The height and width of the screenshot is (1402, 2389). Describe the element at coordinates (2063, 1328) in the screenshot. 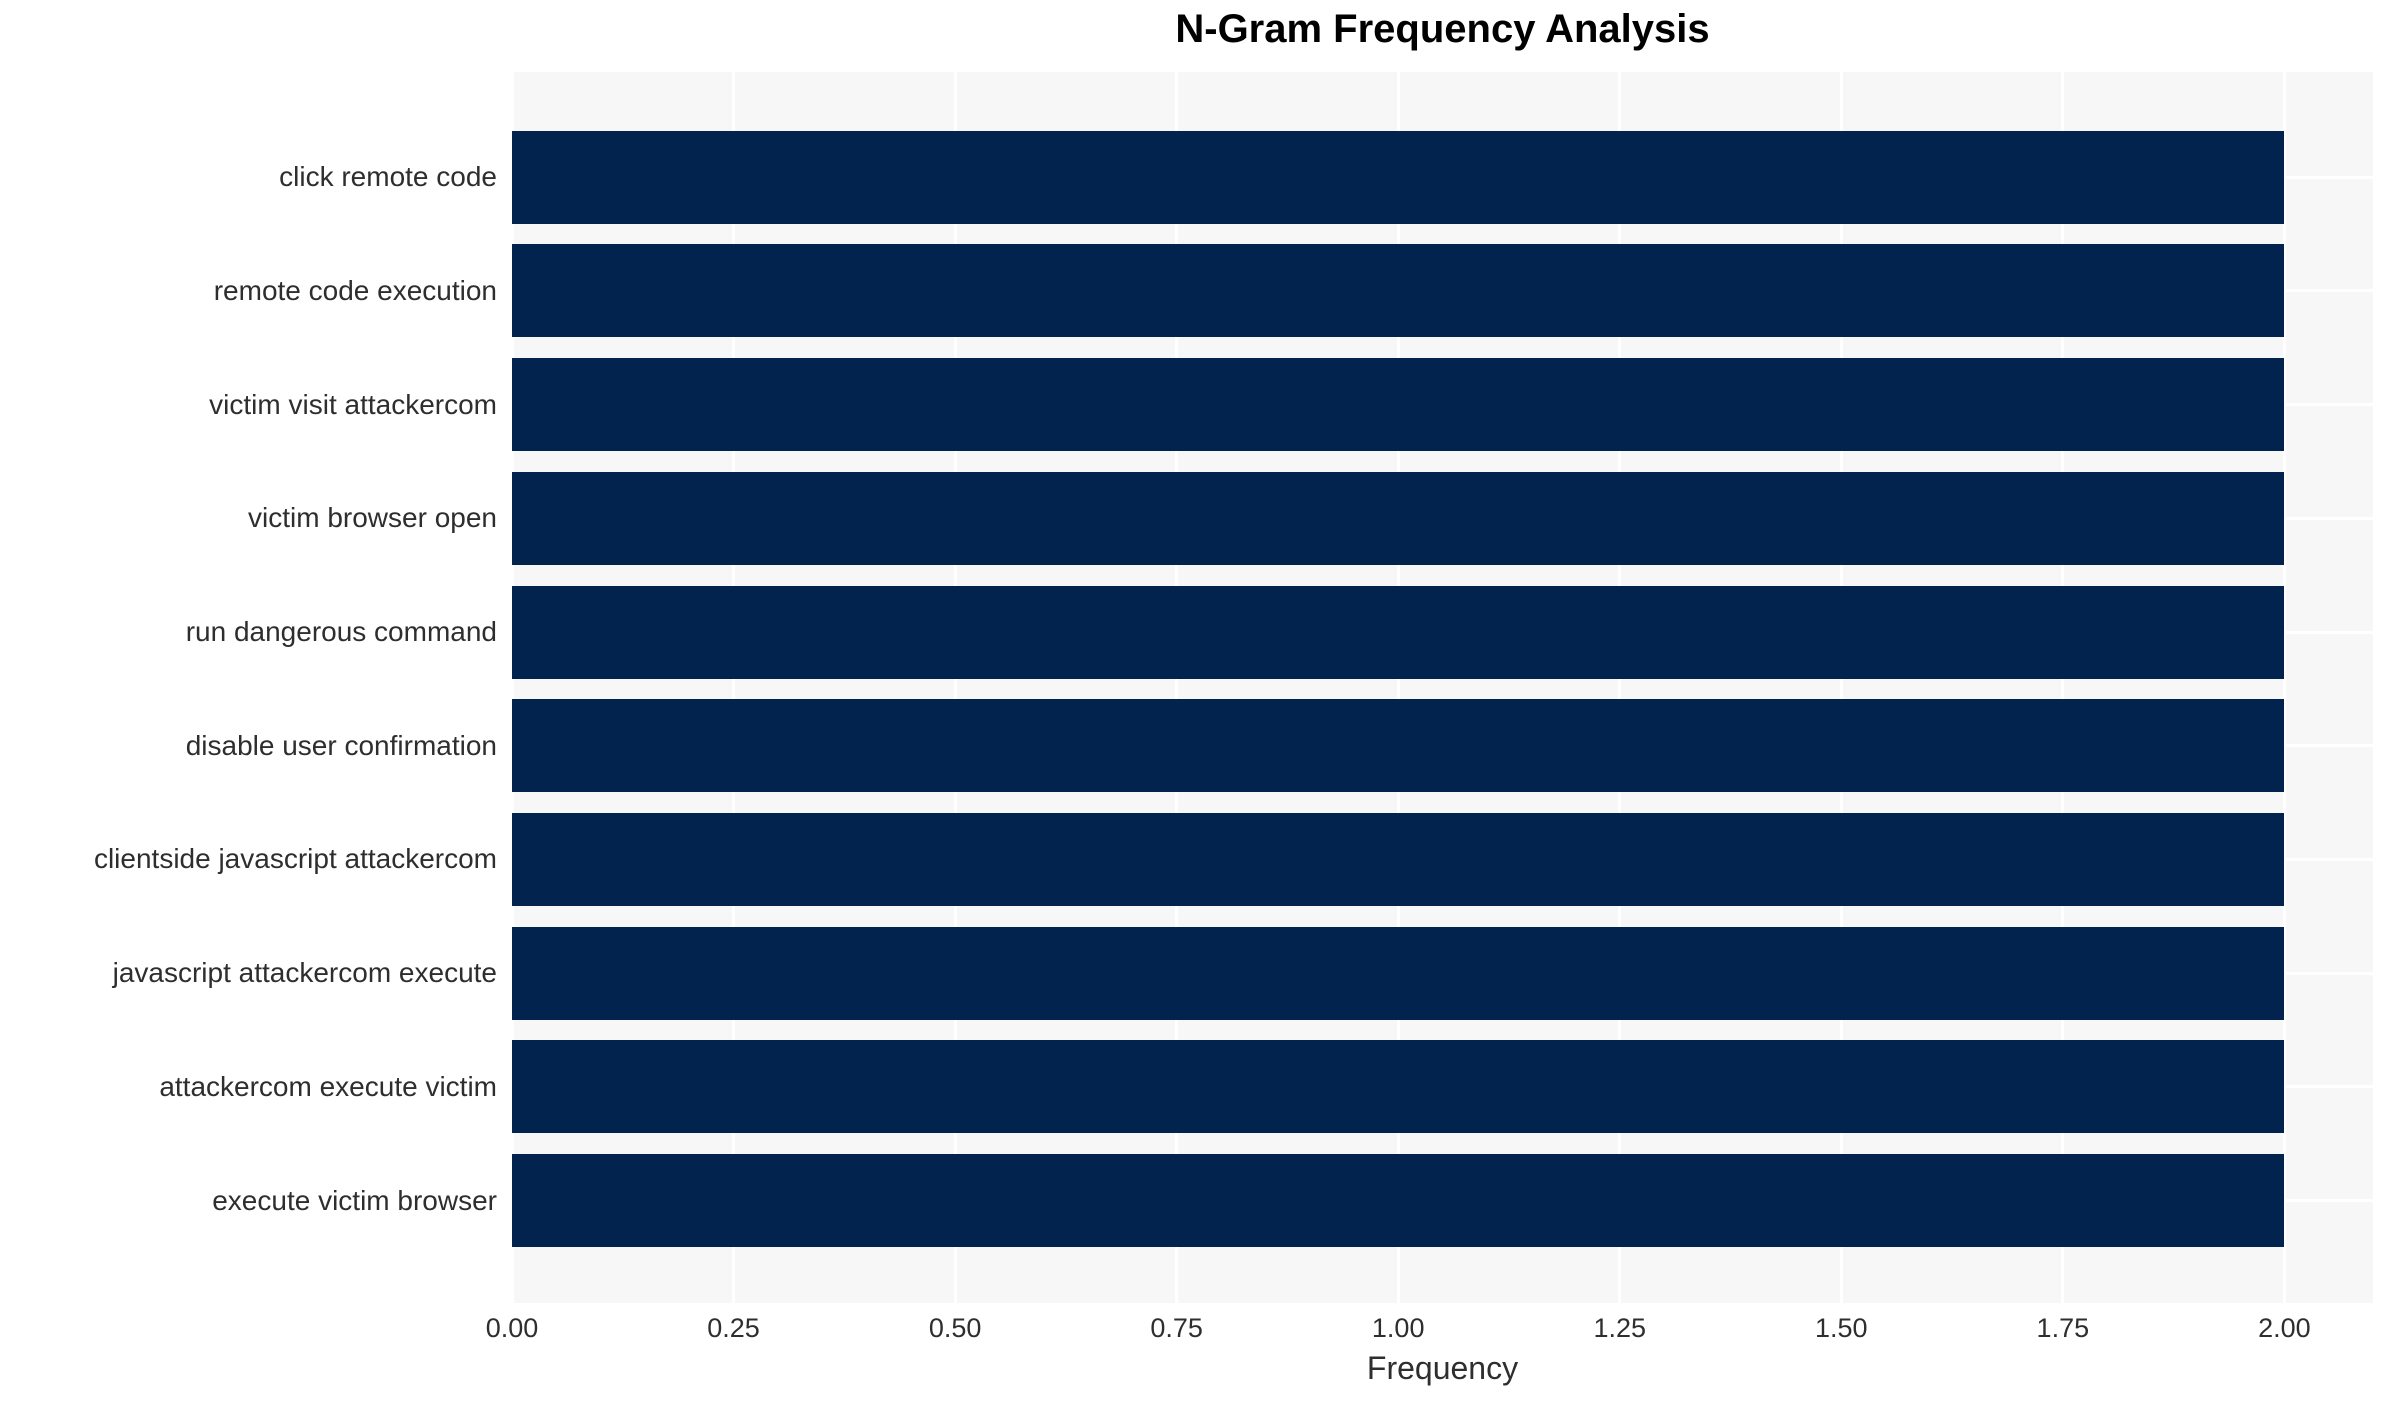

I see `x-tick-label: 1.75` at that location.